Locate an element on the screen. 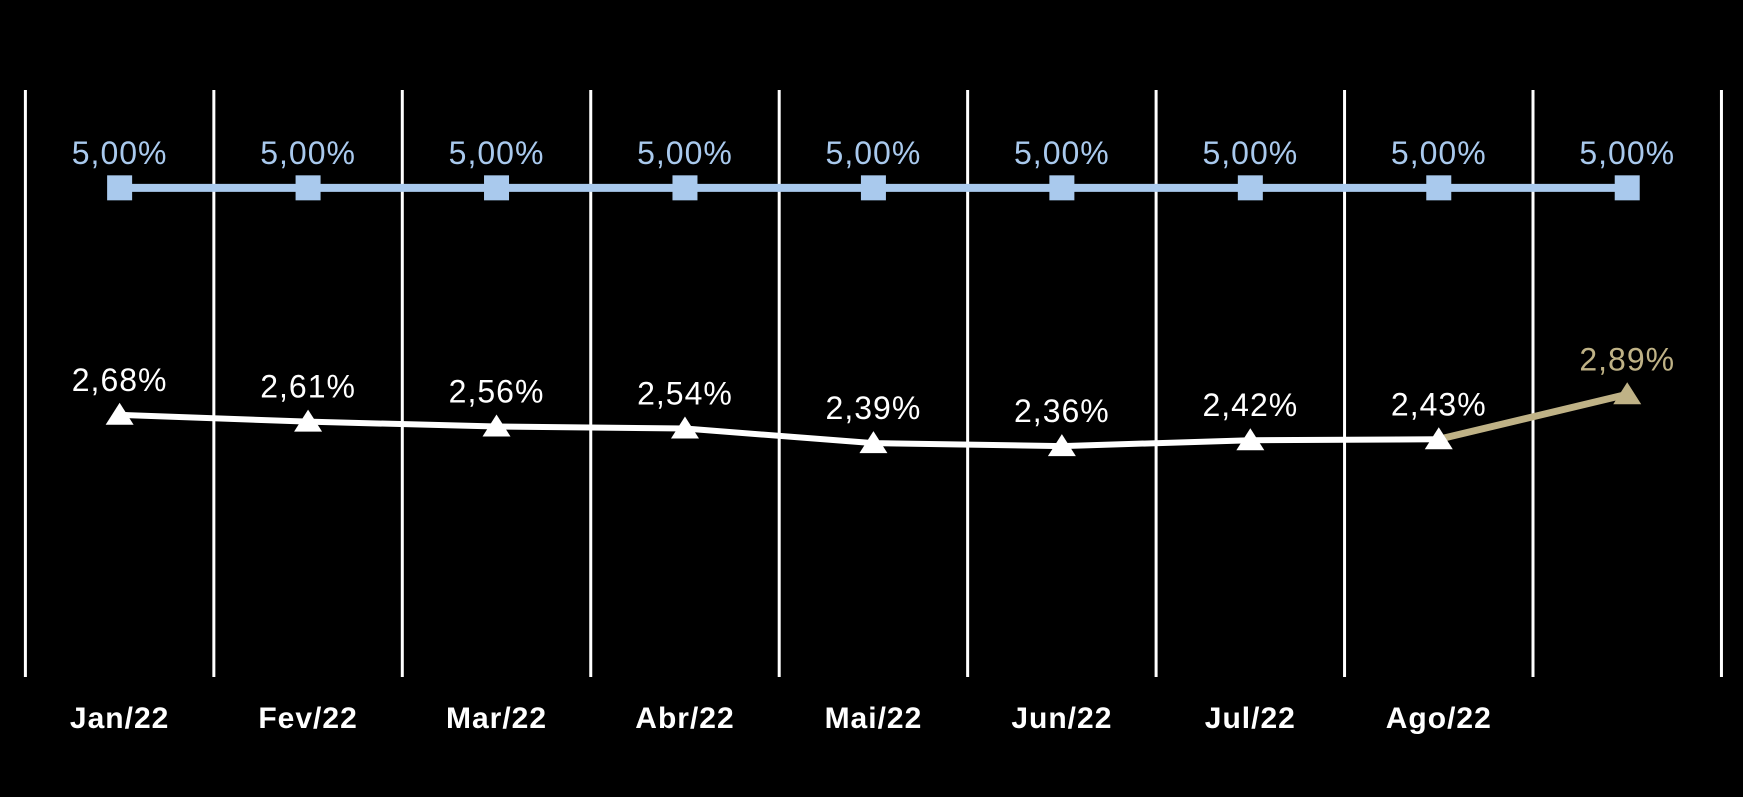  rate-data-label: 2,39% is located at coordinates (874, 408).